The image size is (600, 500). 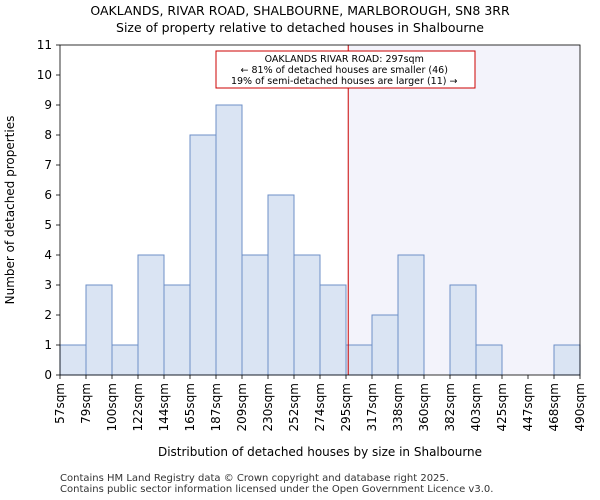 What do you see at coordinates (48, 135) in the screenshot?
I see `y-tick-label: 8` at bounding box center [48, 135].